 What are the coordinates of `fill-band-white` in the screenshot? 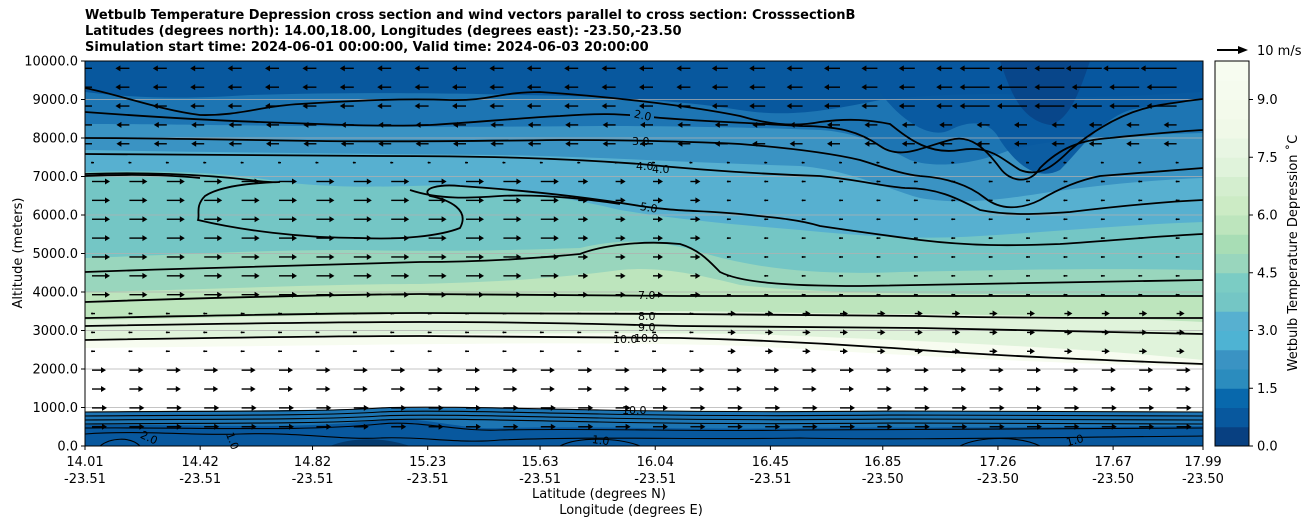 It's located at (644, 376).